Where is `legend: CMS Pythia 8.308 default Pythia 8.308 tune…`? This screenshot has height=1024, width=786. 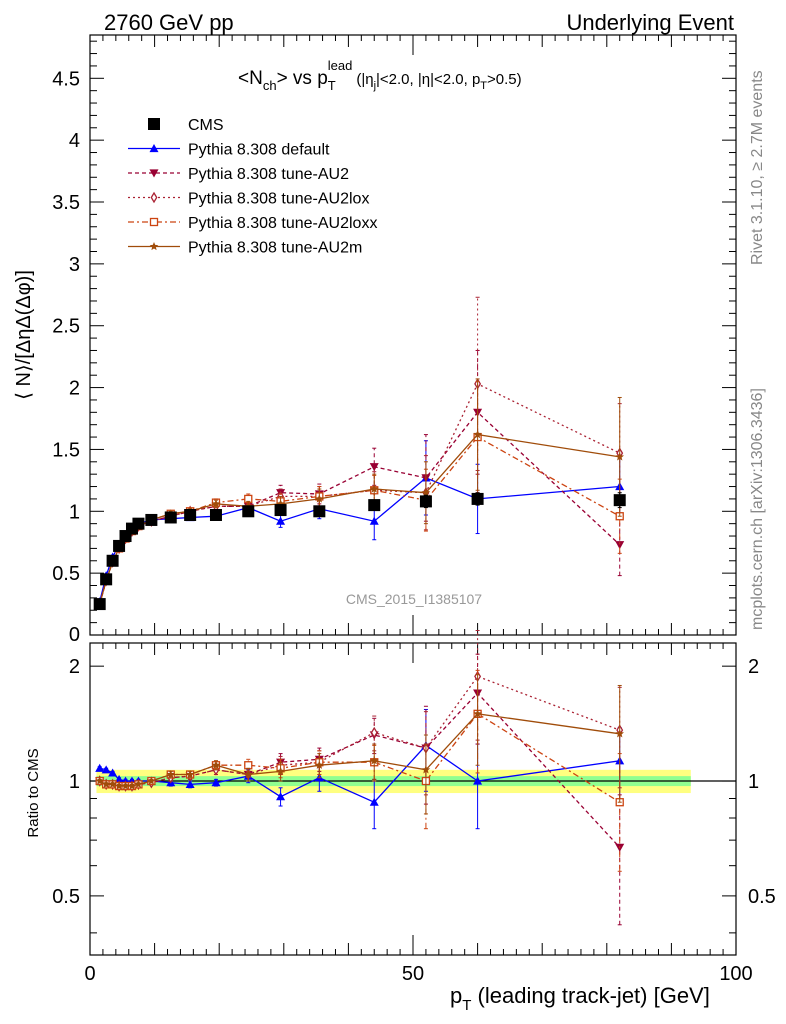
legend: CMS Pythia 8.308 default Pythia 8.308 tune… is located at coordinates (252, 187).